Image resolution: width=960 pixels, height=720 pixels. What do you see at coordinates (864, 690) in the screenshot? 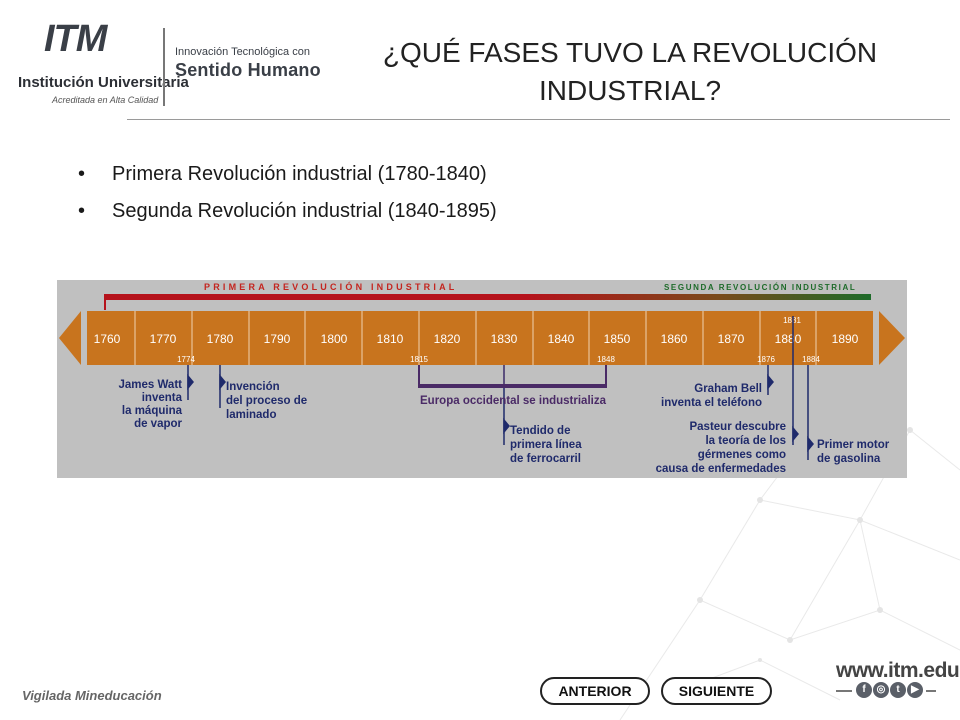
I see `facebook-icon: f` at bounding box center [864, 690].